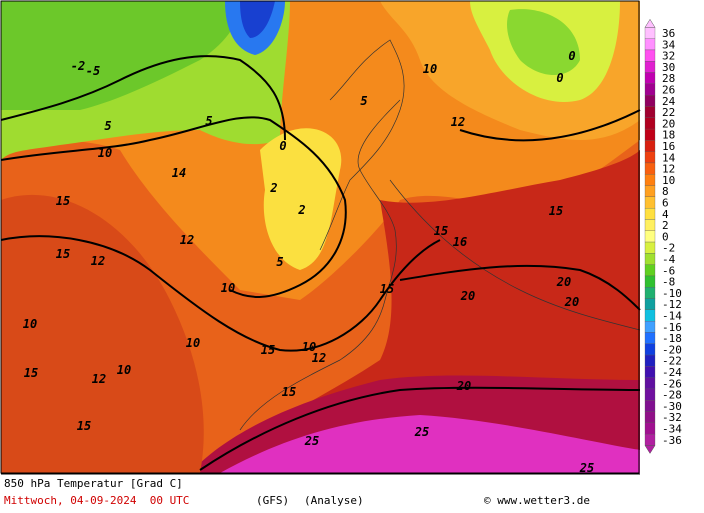  What do you see at coordinates (672, 406) in the screenshot?
I see `legend-label: -30` at bounding box center [672, 406].